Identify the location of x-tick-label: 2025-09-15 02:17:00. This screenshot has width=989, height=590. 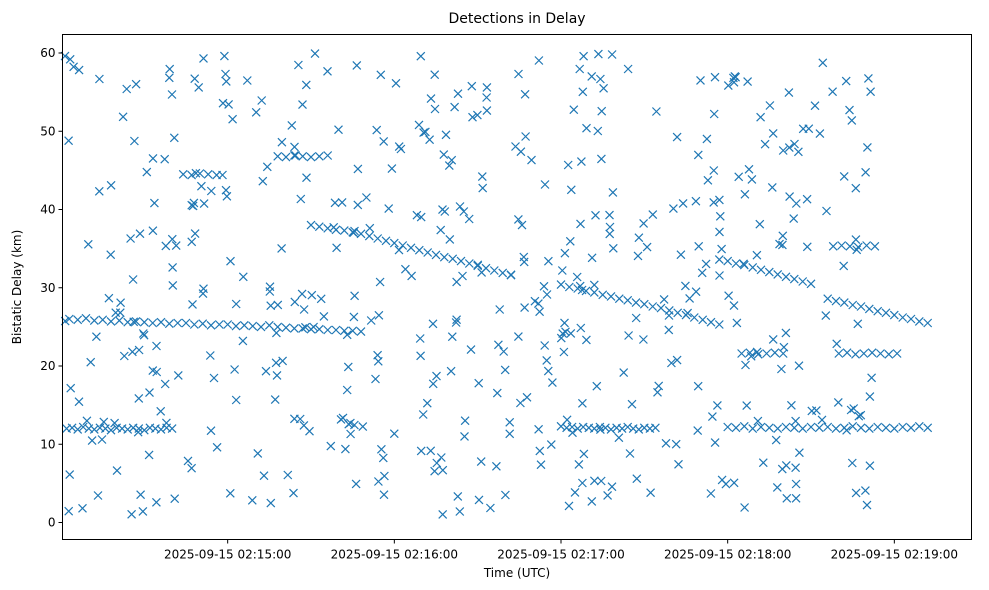
(560, 555).